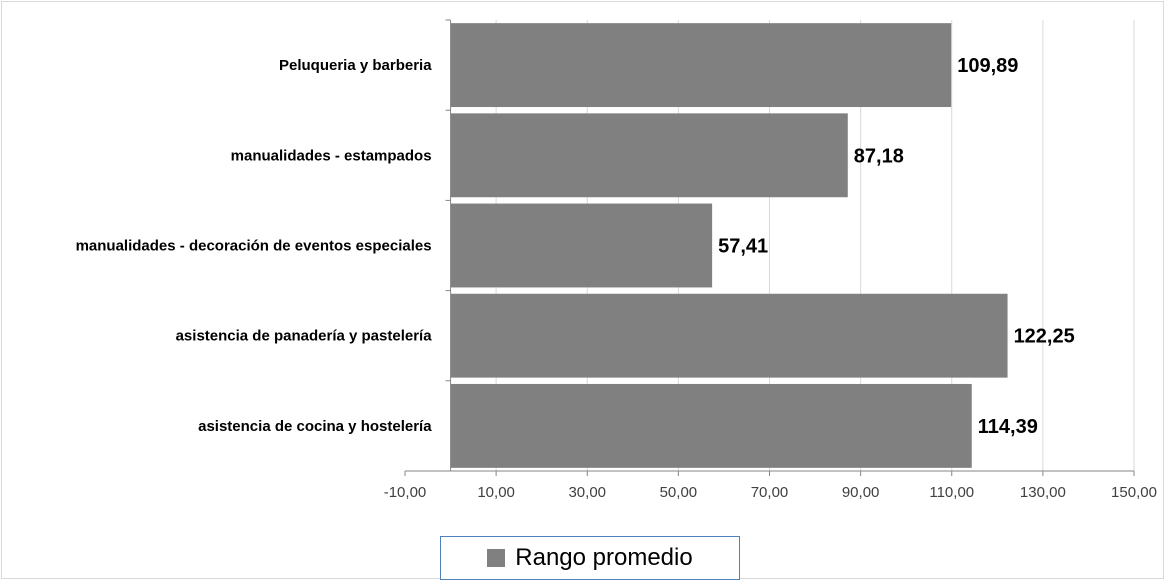 The height and width of the screenshot is (582, 1167). What do you see at coordinates (496, 558) in the screenshot?
I see `legend-swatch` at bounding box center [496, 558].